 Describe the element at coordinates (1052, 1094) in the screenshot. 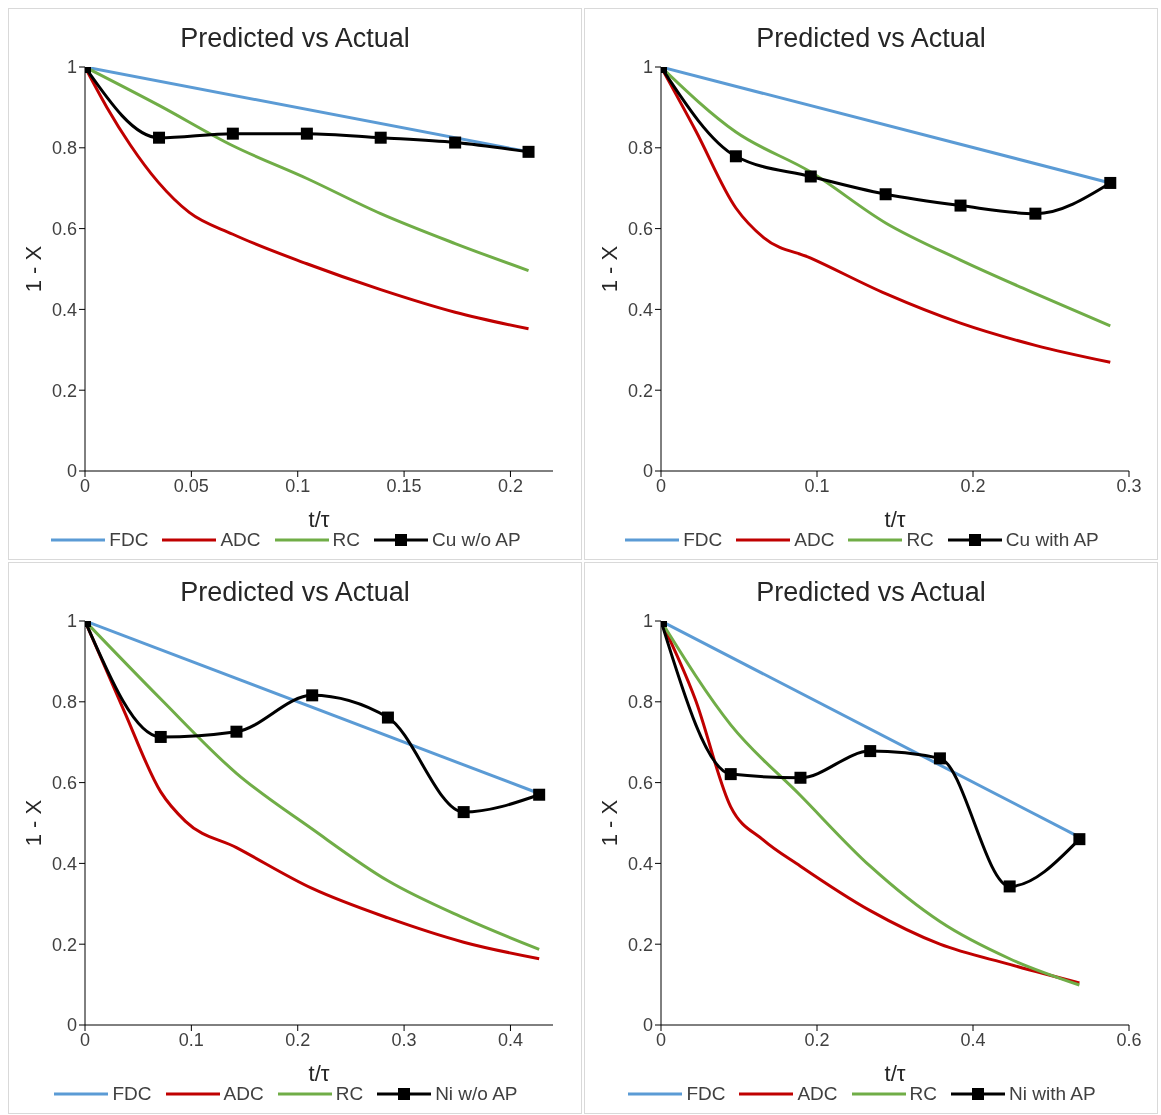

I see `legend-label: Ni with AP` at that location.